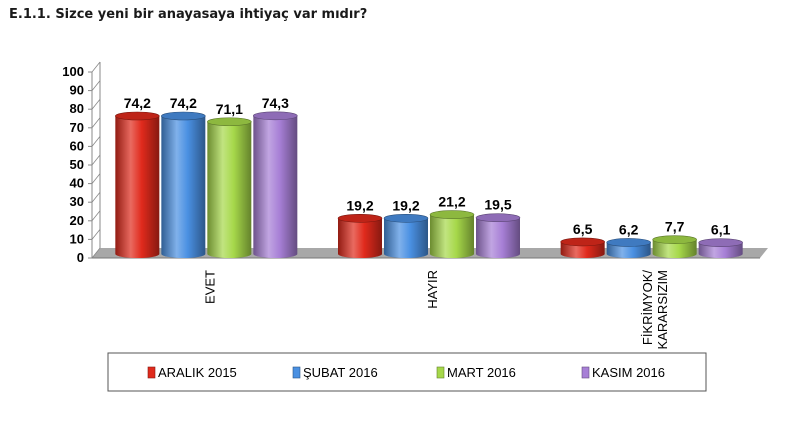 The height and width of the screenshot is (439, 800). What do you see at coordinates (77, 164) in the screenshot?
I see `y-tick-label: 50` at bounding box center [77, 164].